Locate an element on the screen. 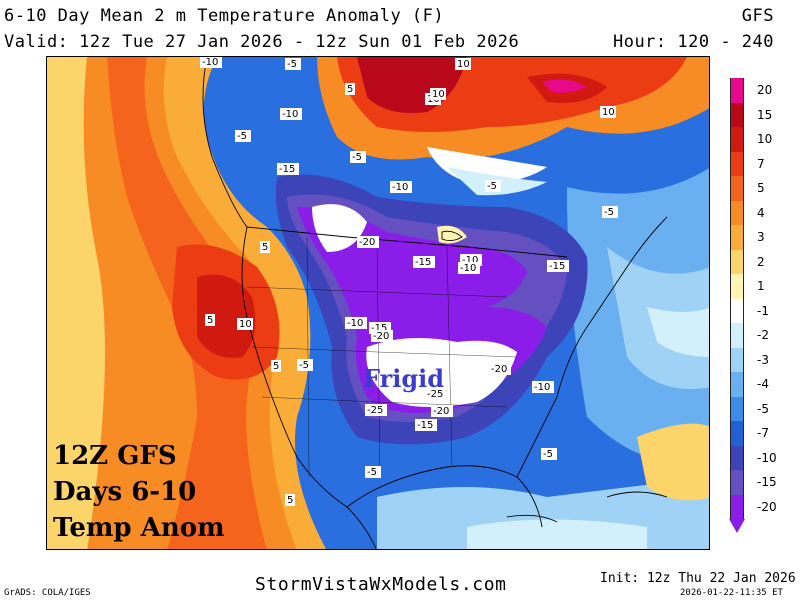 The height and width of the screenshot is (600, 800). forecast-hours: Hour: 120 - 240 is located at coordinates (693, 42).